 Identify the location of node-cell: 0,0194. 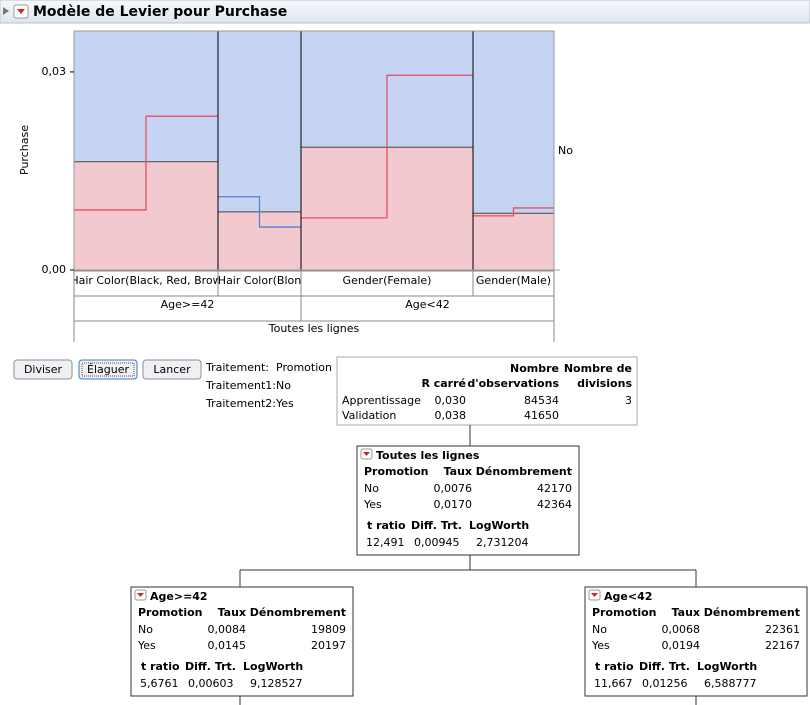
(681, 645).